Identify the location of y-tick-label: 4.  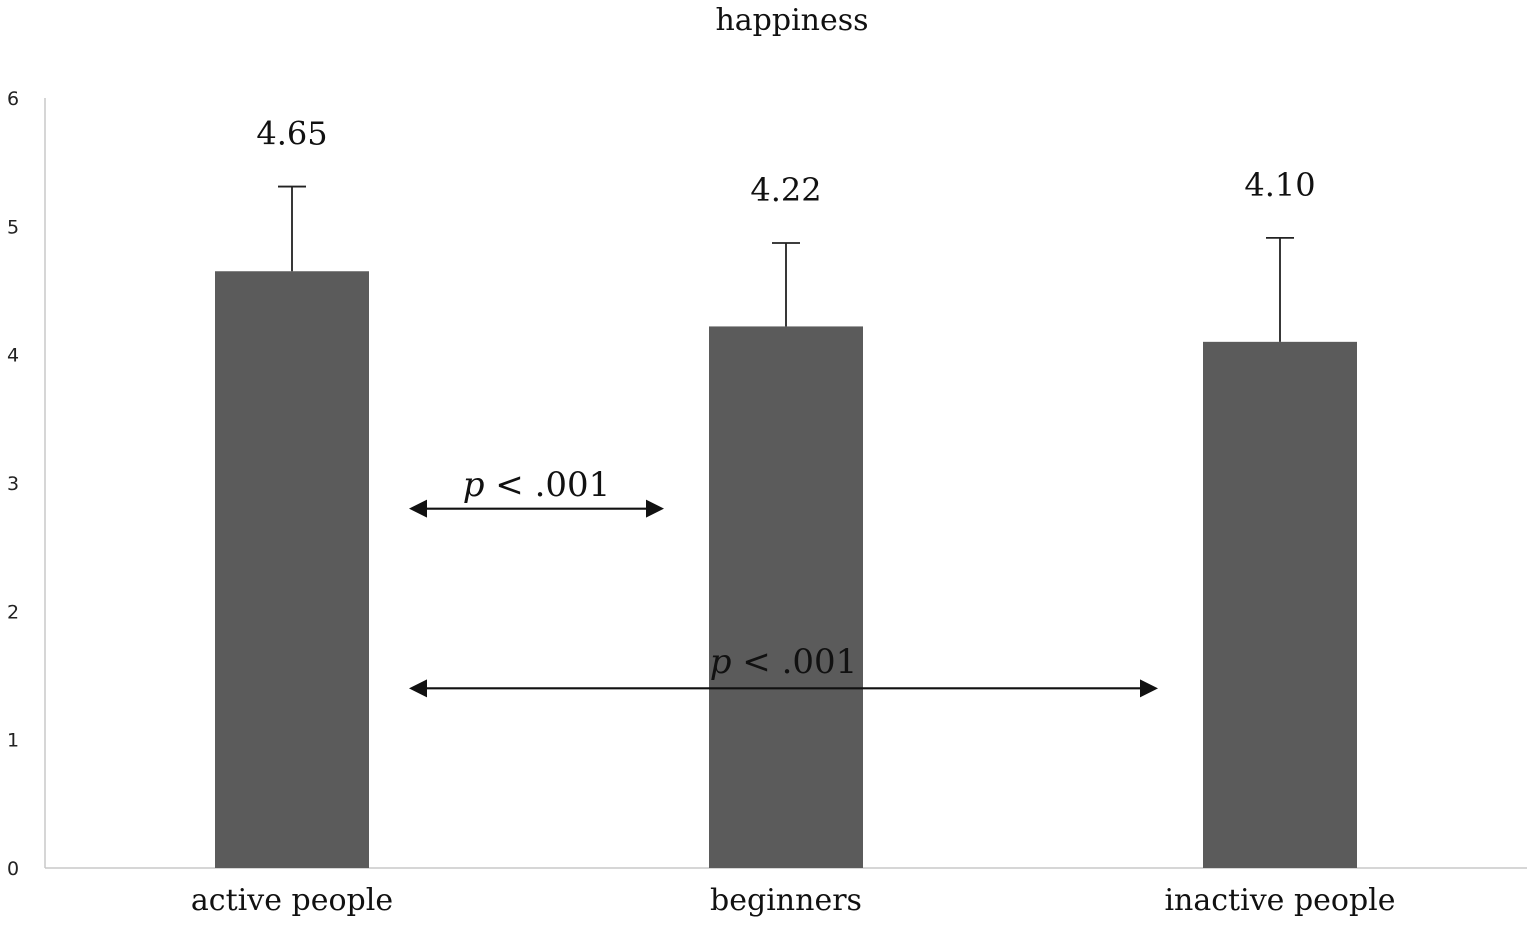
(13, 356).